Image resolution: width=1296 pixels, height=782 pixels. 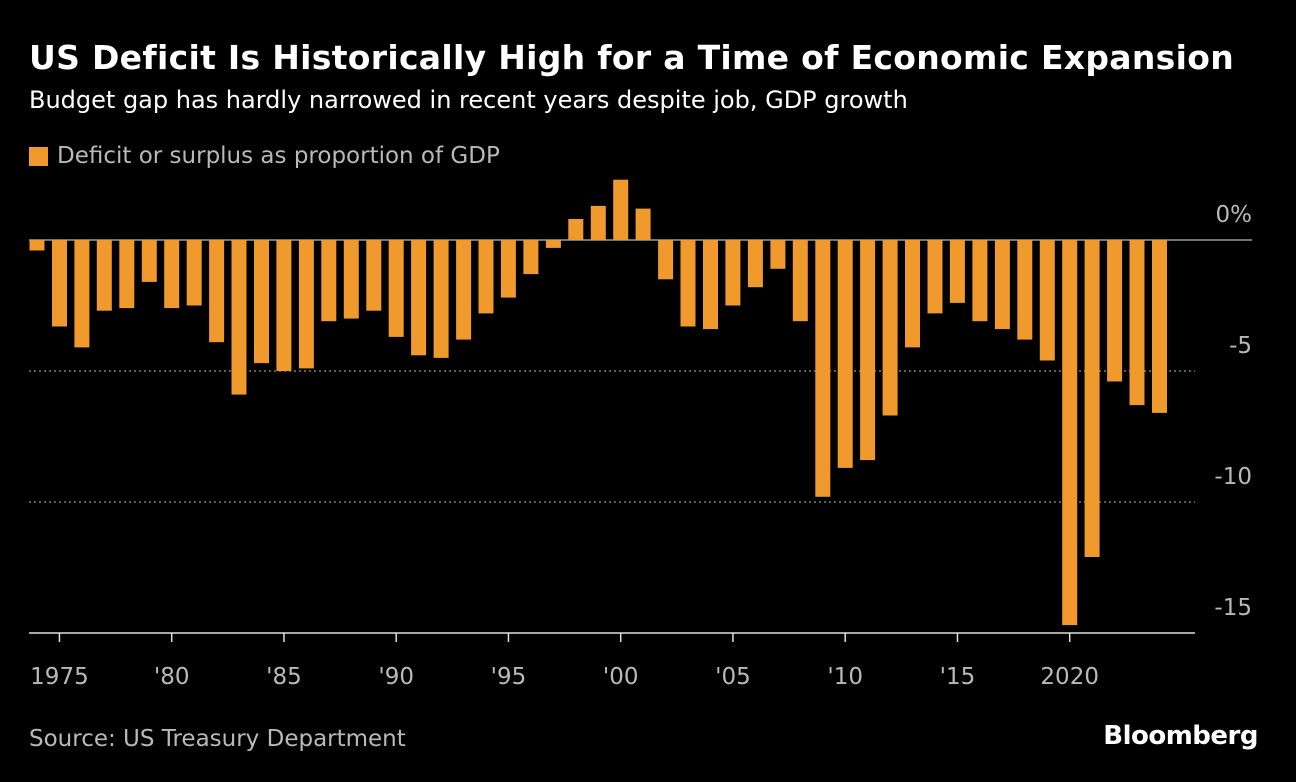 I want to click on x-tick-label: '15, so click(x=958, y=677).